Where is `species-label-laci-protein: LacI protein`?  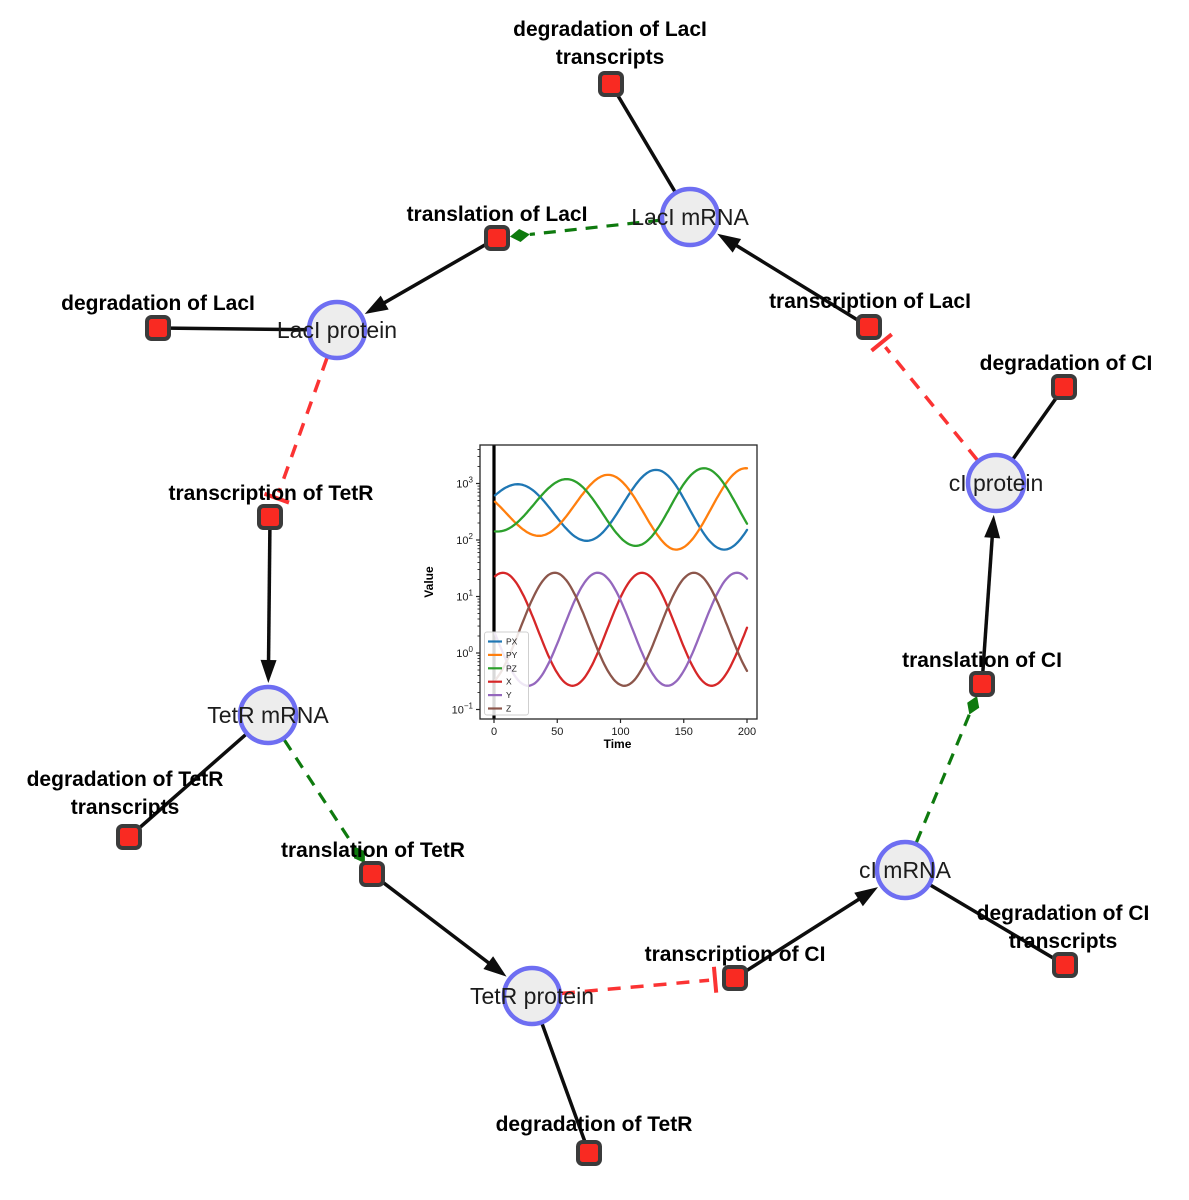 species-label-laci-protein: LacI protein is located at coordinates (337, 330).